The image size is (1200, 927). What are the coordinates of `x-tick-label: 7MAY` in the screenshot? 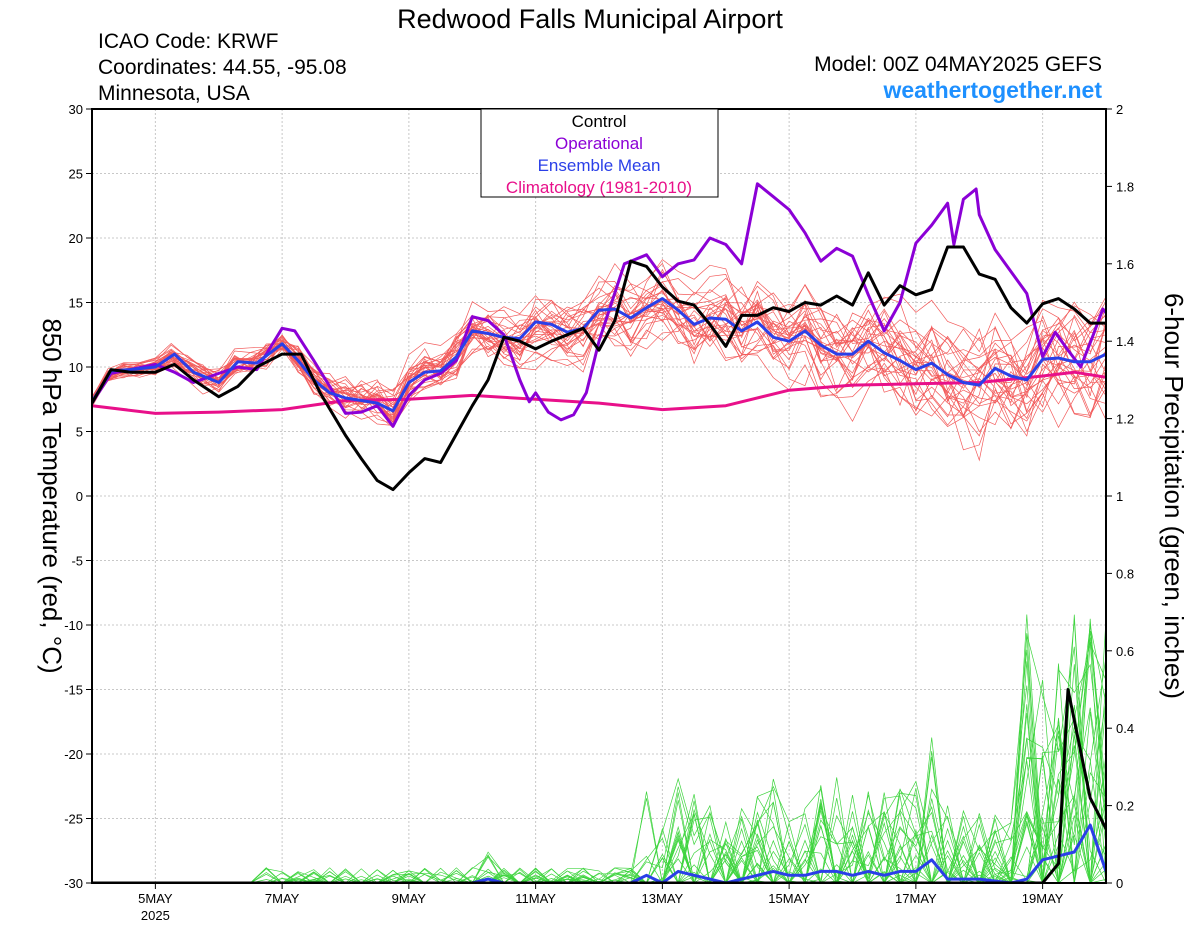 It's located at (282, 898).